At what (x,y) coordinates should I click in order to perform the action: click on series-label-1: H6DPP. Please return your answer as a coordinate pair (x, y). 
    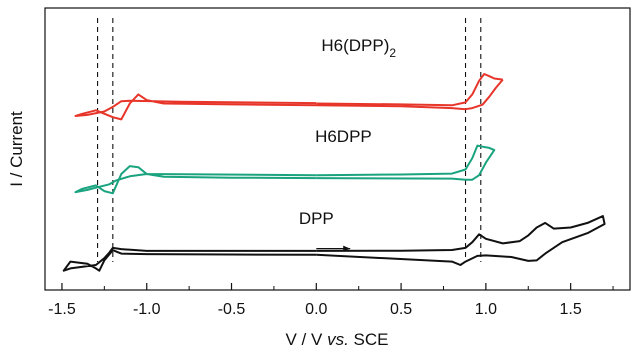
    Looking at the image, I should click on (343, 136).